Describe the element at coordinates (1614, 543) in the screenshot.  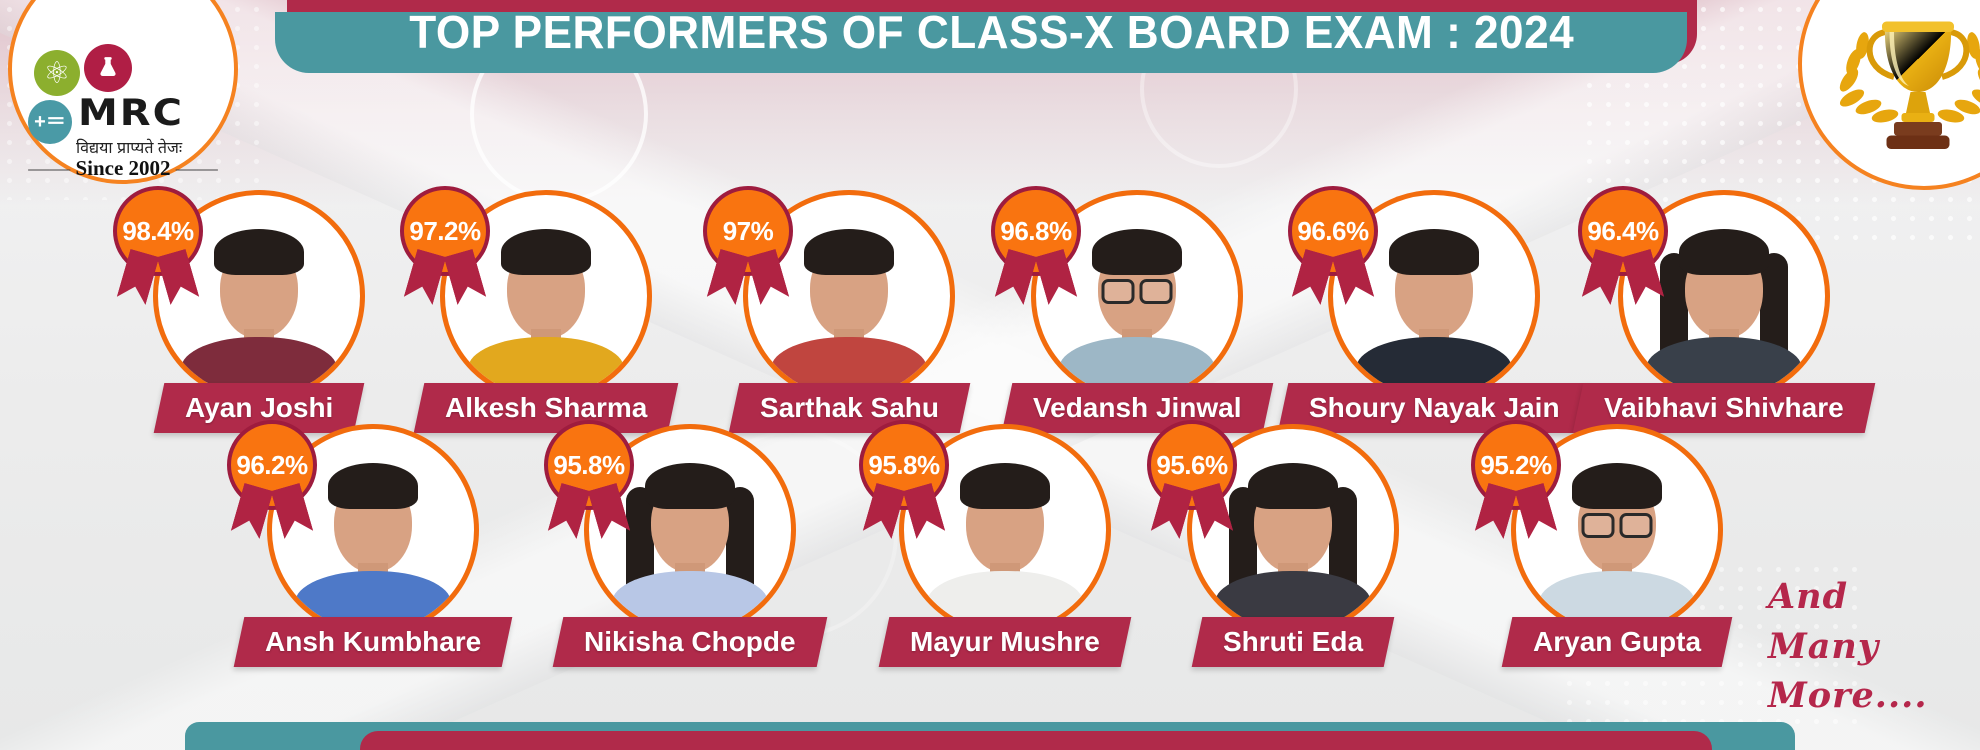
I see `student-card: 95.2% Aryan Gupta` at that location.